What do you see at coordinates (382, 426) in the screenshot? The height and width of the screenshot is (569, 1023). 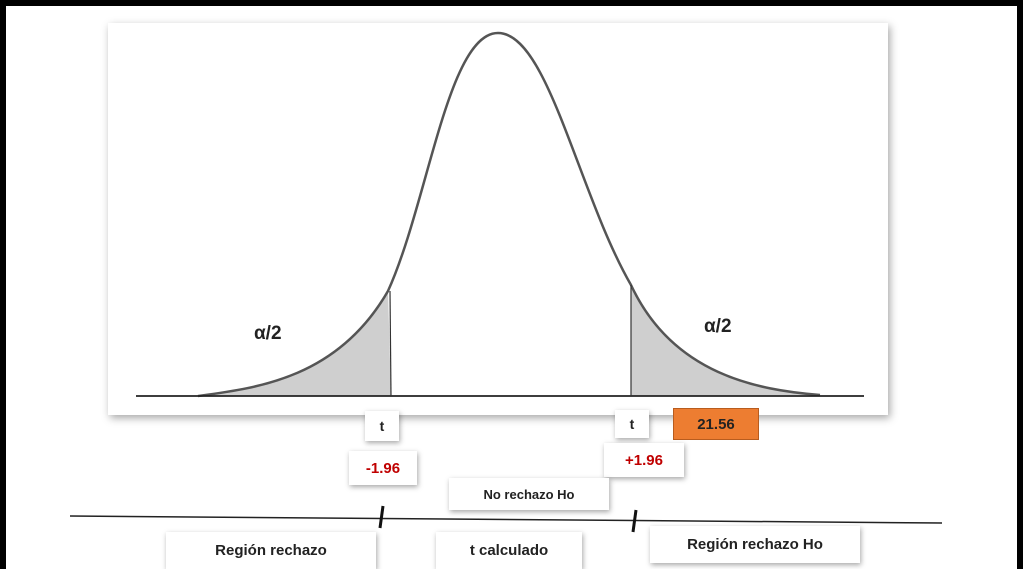 I see `t-left-label: t` at bounding box center [382, 426].